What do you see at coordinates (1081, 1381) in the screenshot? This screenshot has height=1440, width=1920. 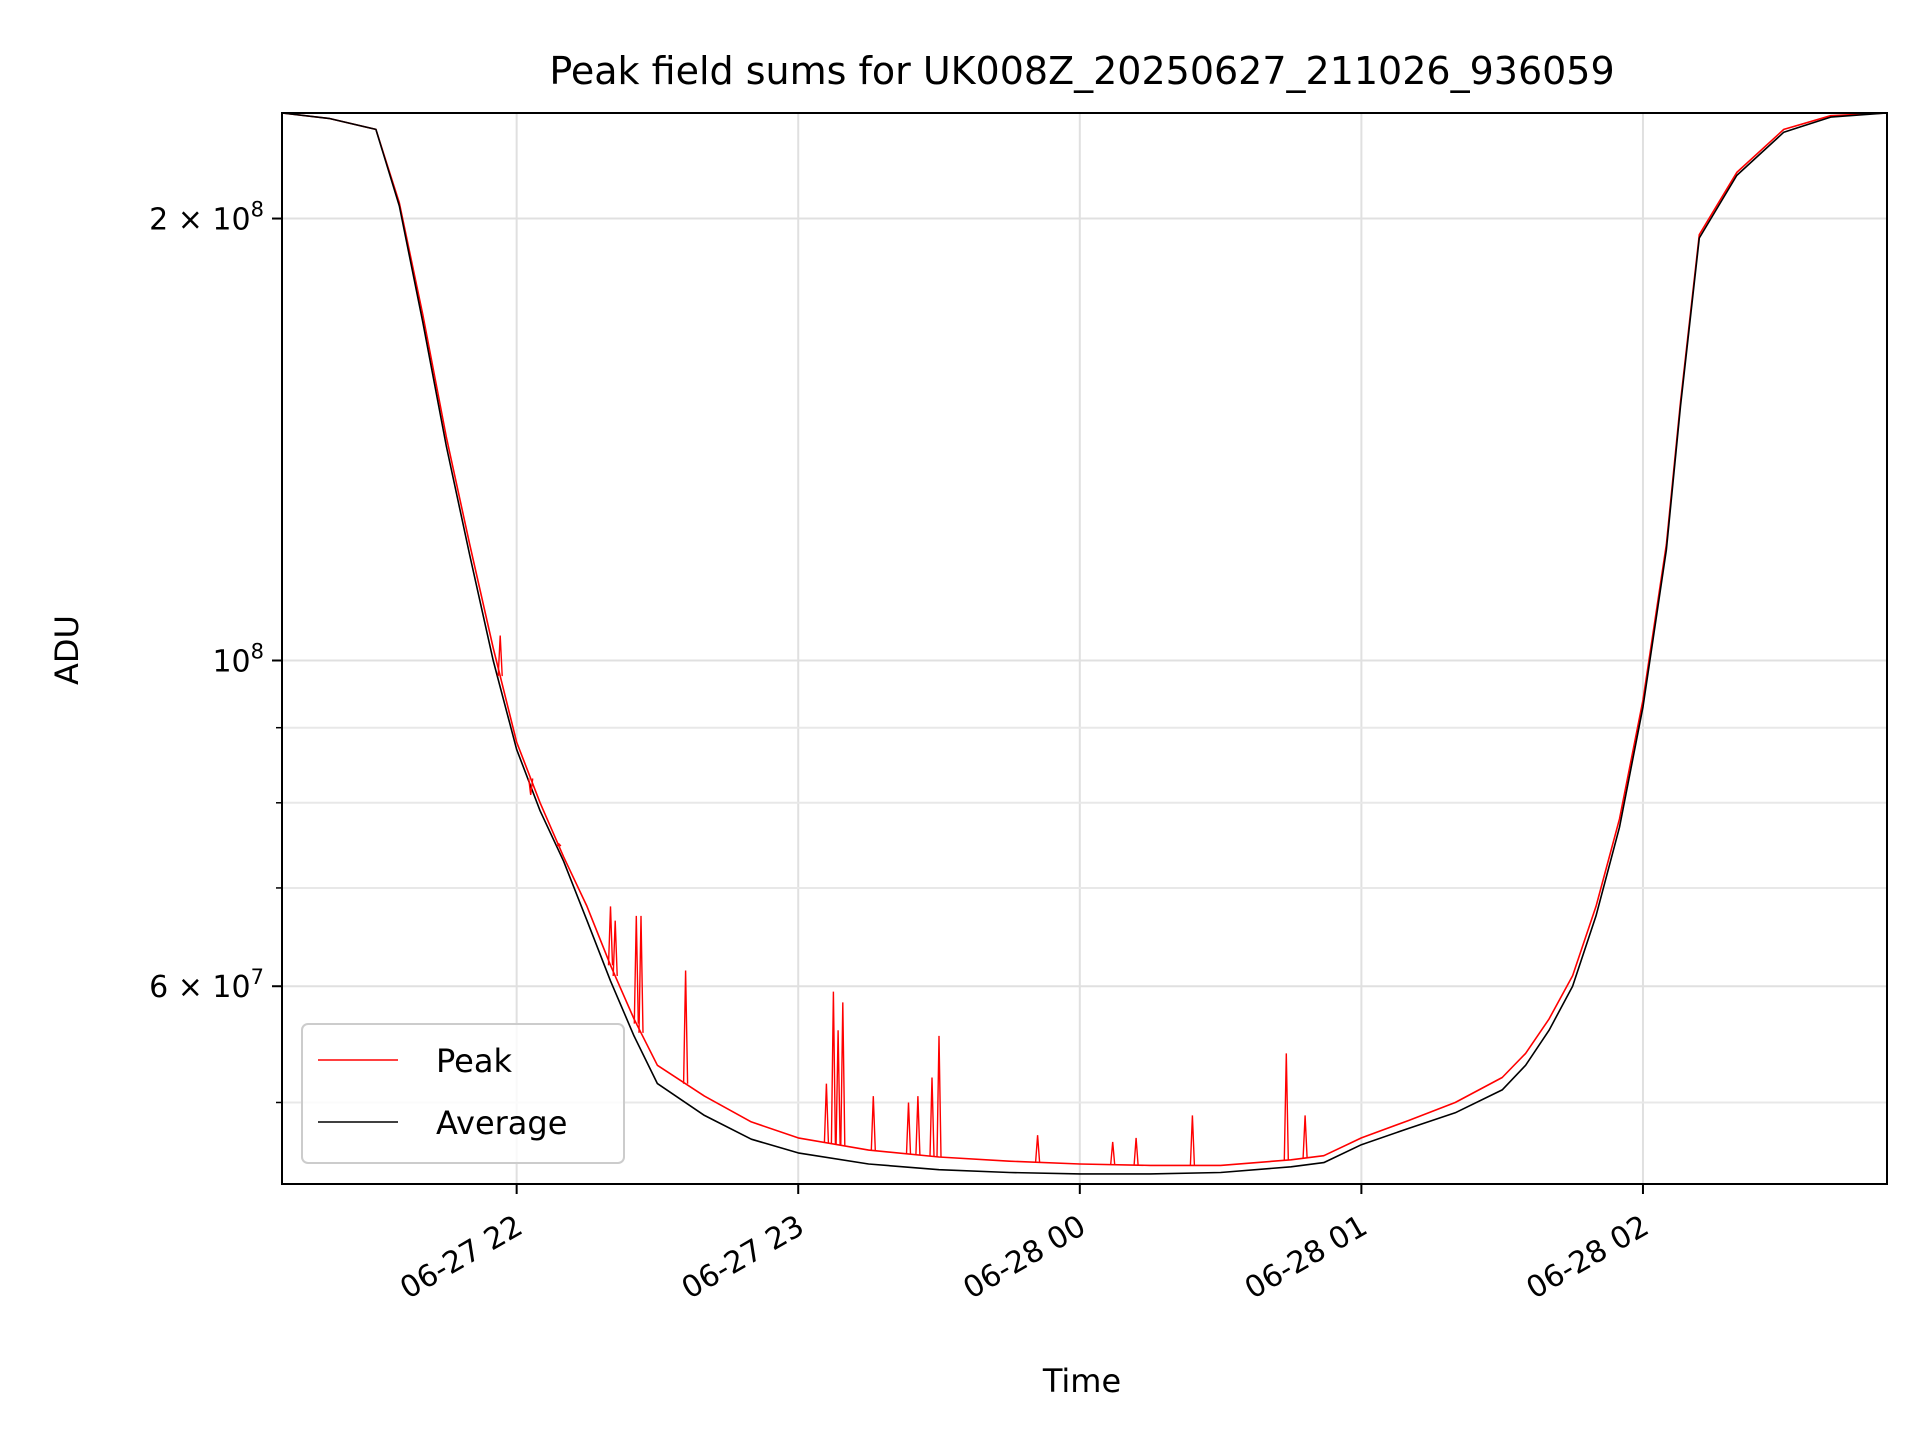 I see `x-axis-label: Time` at bounding box center [1081, 1381].